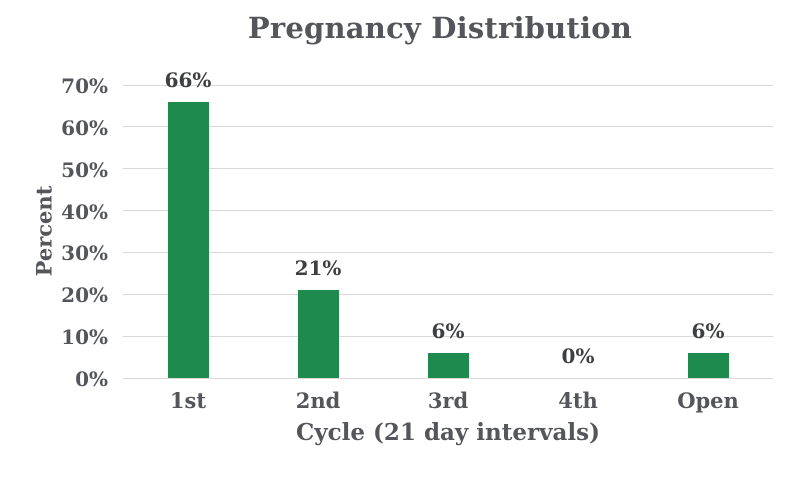 The width and height of the screenshot is (800, 477). Describe the element at coordinates (448, 365) in the screenshot. I see `bar-3rd` at that location.